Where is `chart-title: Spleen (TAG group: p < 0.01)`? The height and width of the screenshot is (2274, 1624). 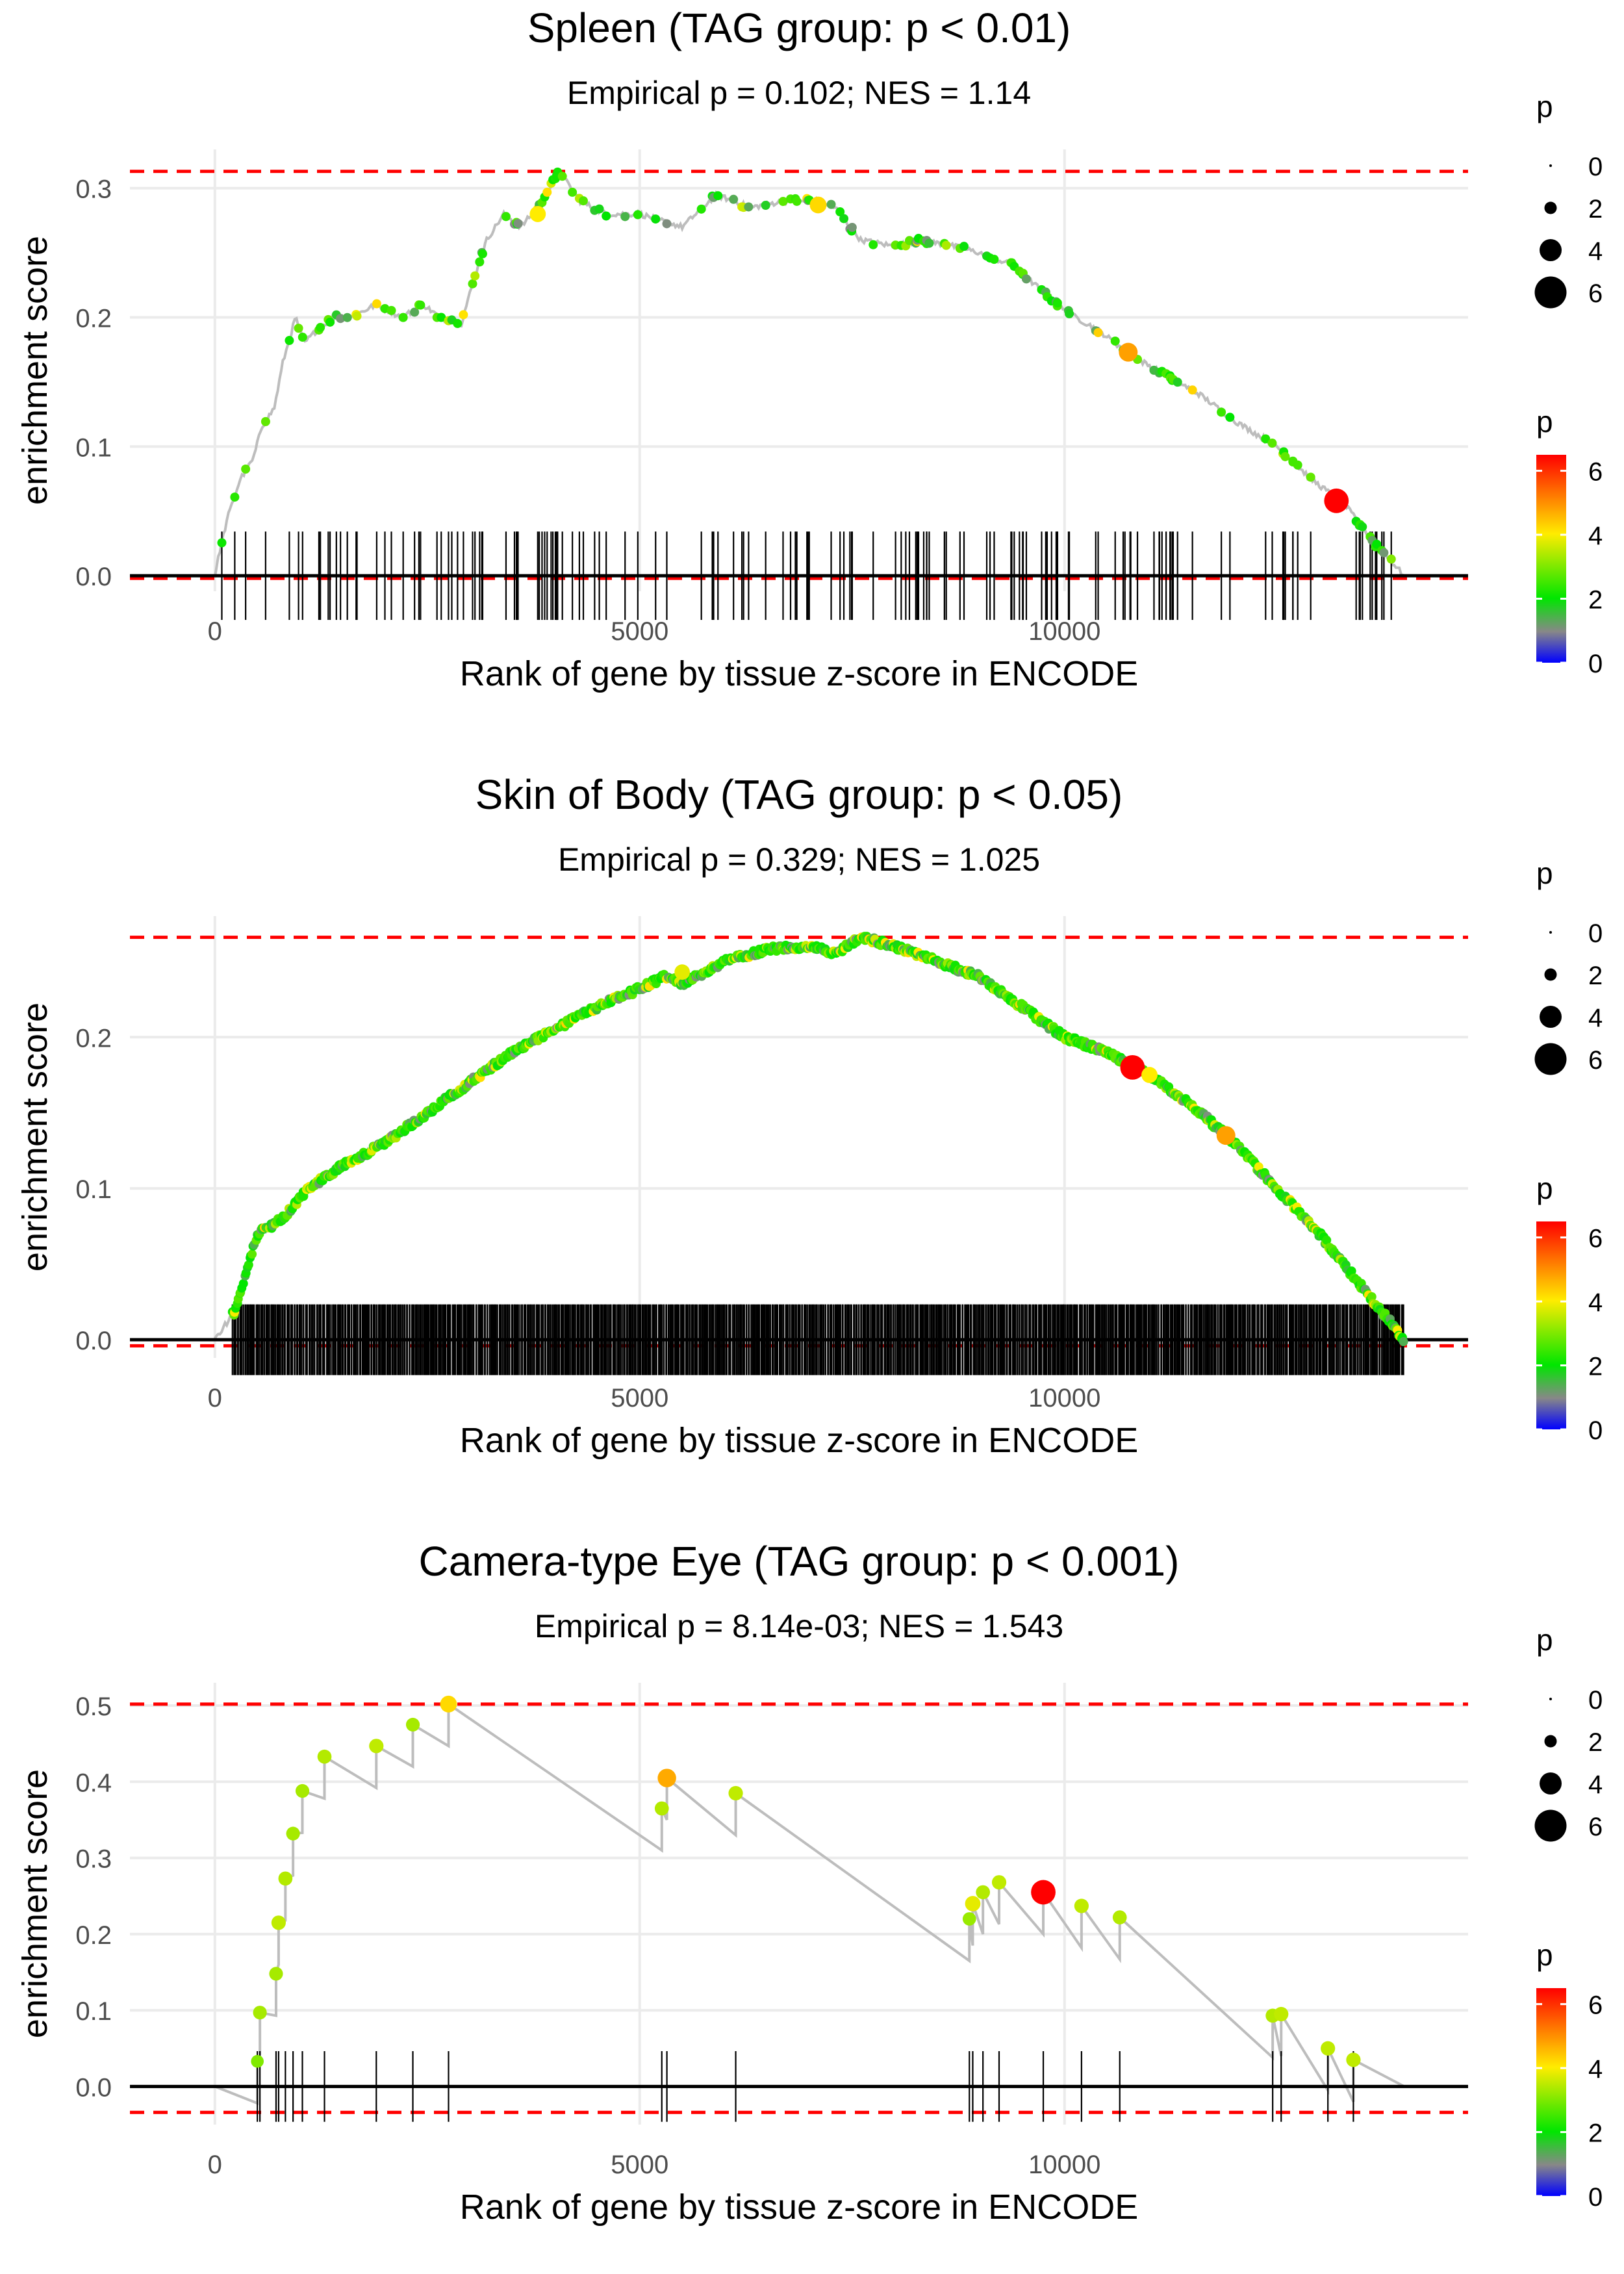
chart-title: Spleen (TAG group: p < 0.01) is located at coordinates (799, 28).